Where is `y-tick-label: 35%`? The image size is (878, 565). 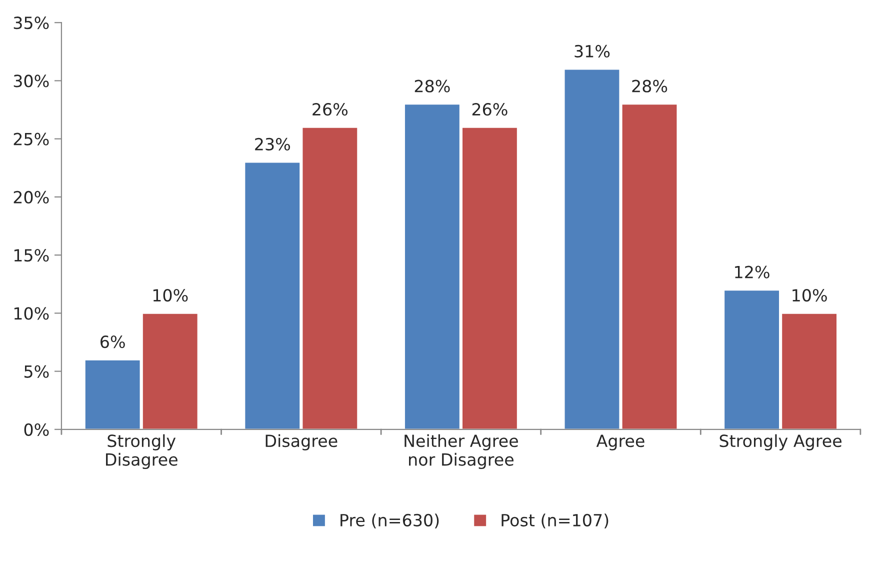
y-tick-label: 35% is located at coordinates (31, 23).